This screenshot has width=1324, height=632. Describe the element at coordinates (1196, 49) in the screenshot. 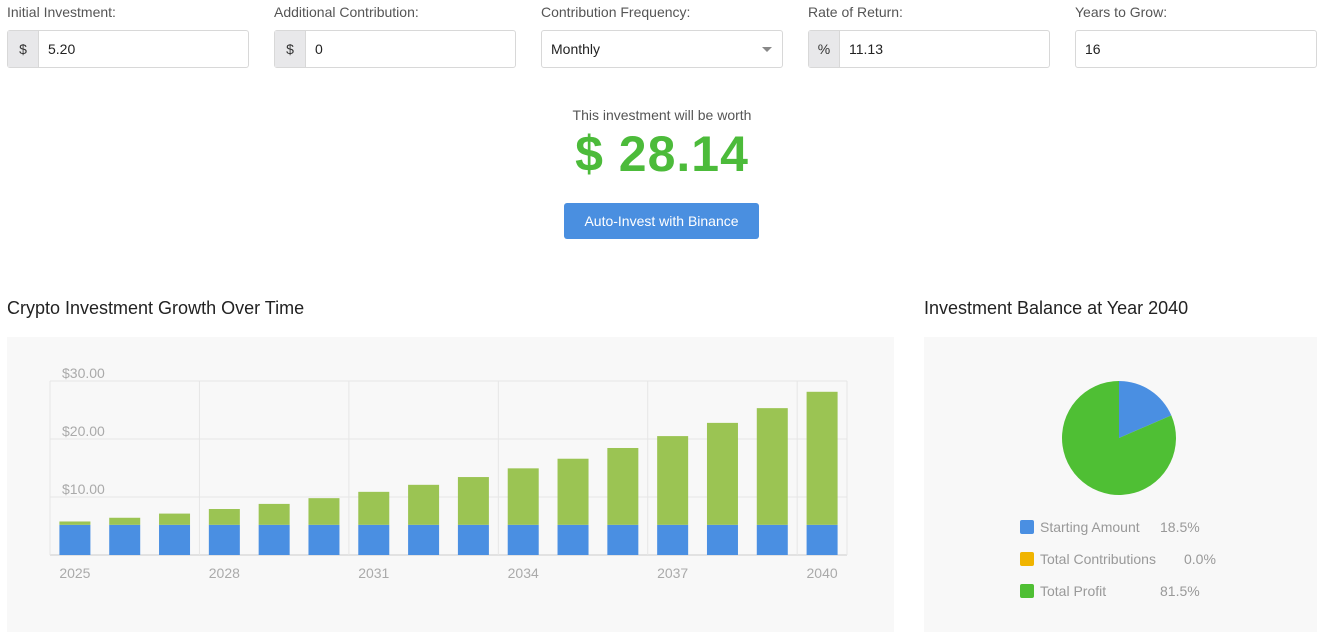

I see `input: 16` at that location.